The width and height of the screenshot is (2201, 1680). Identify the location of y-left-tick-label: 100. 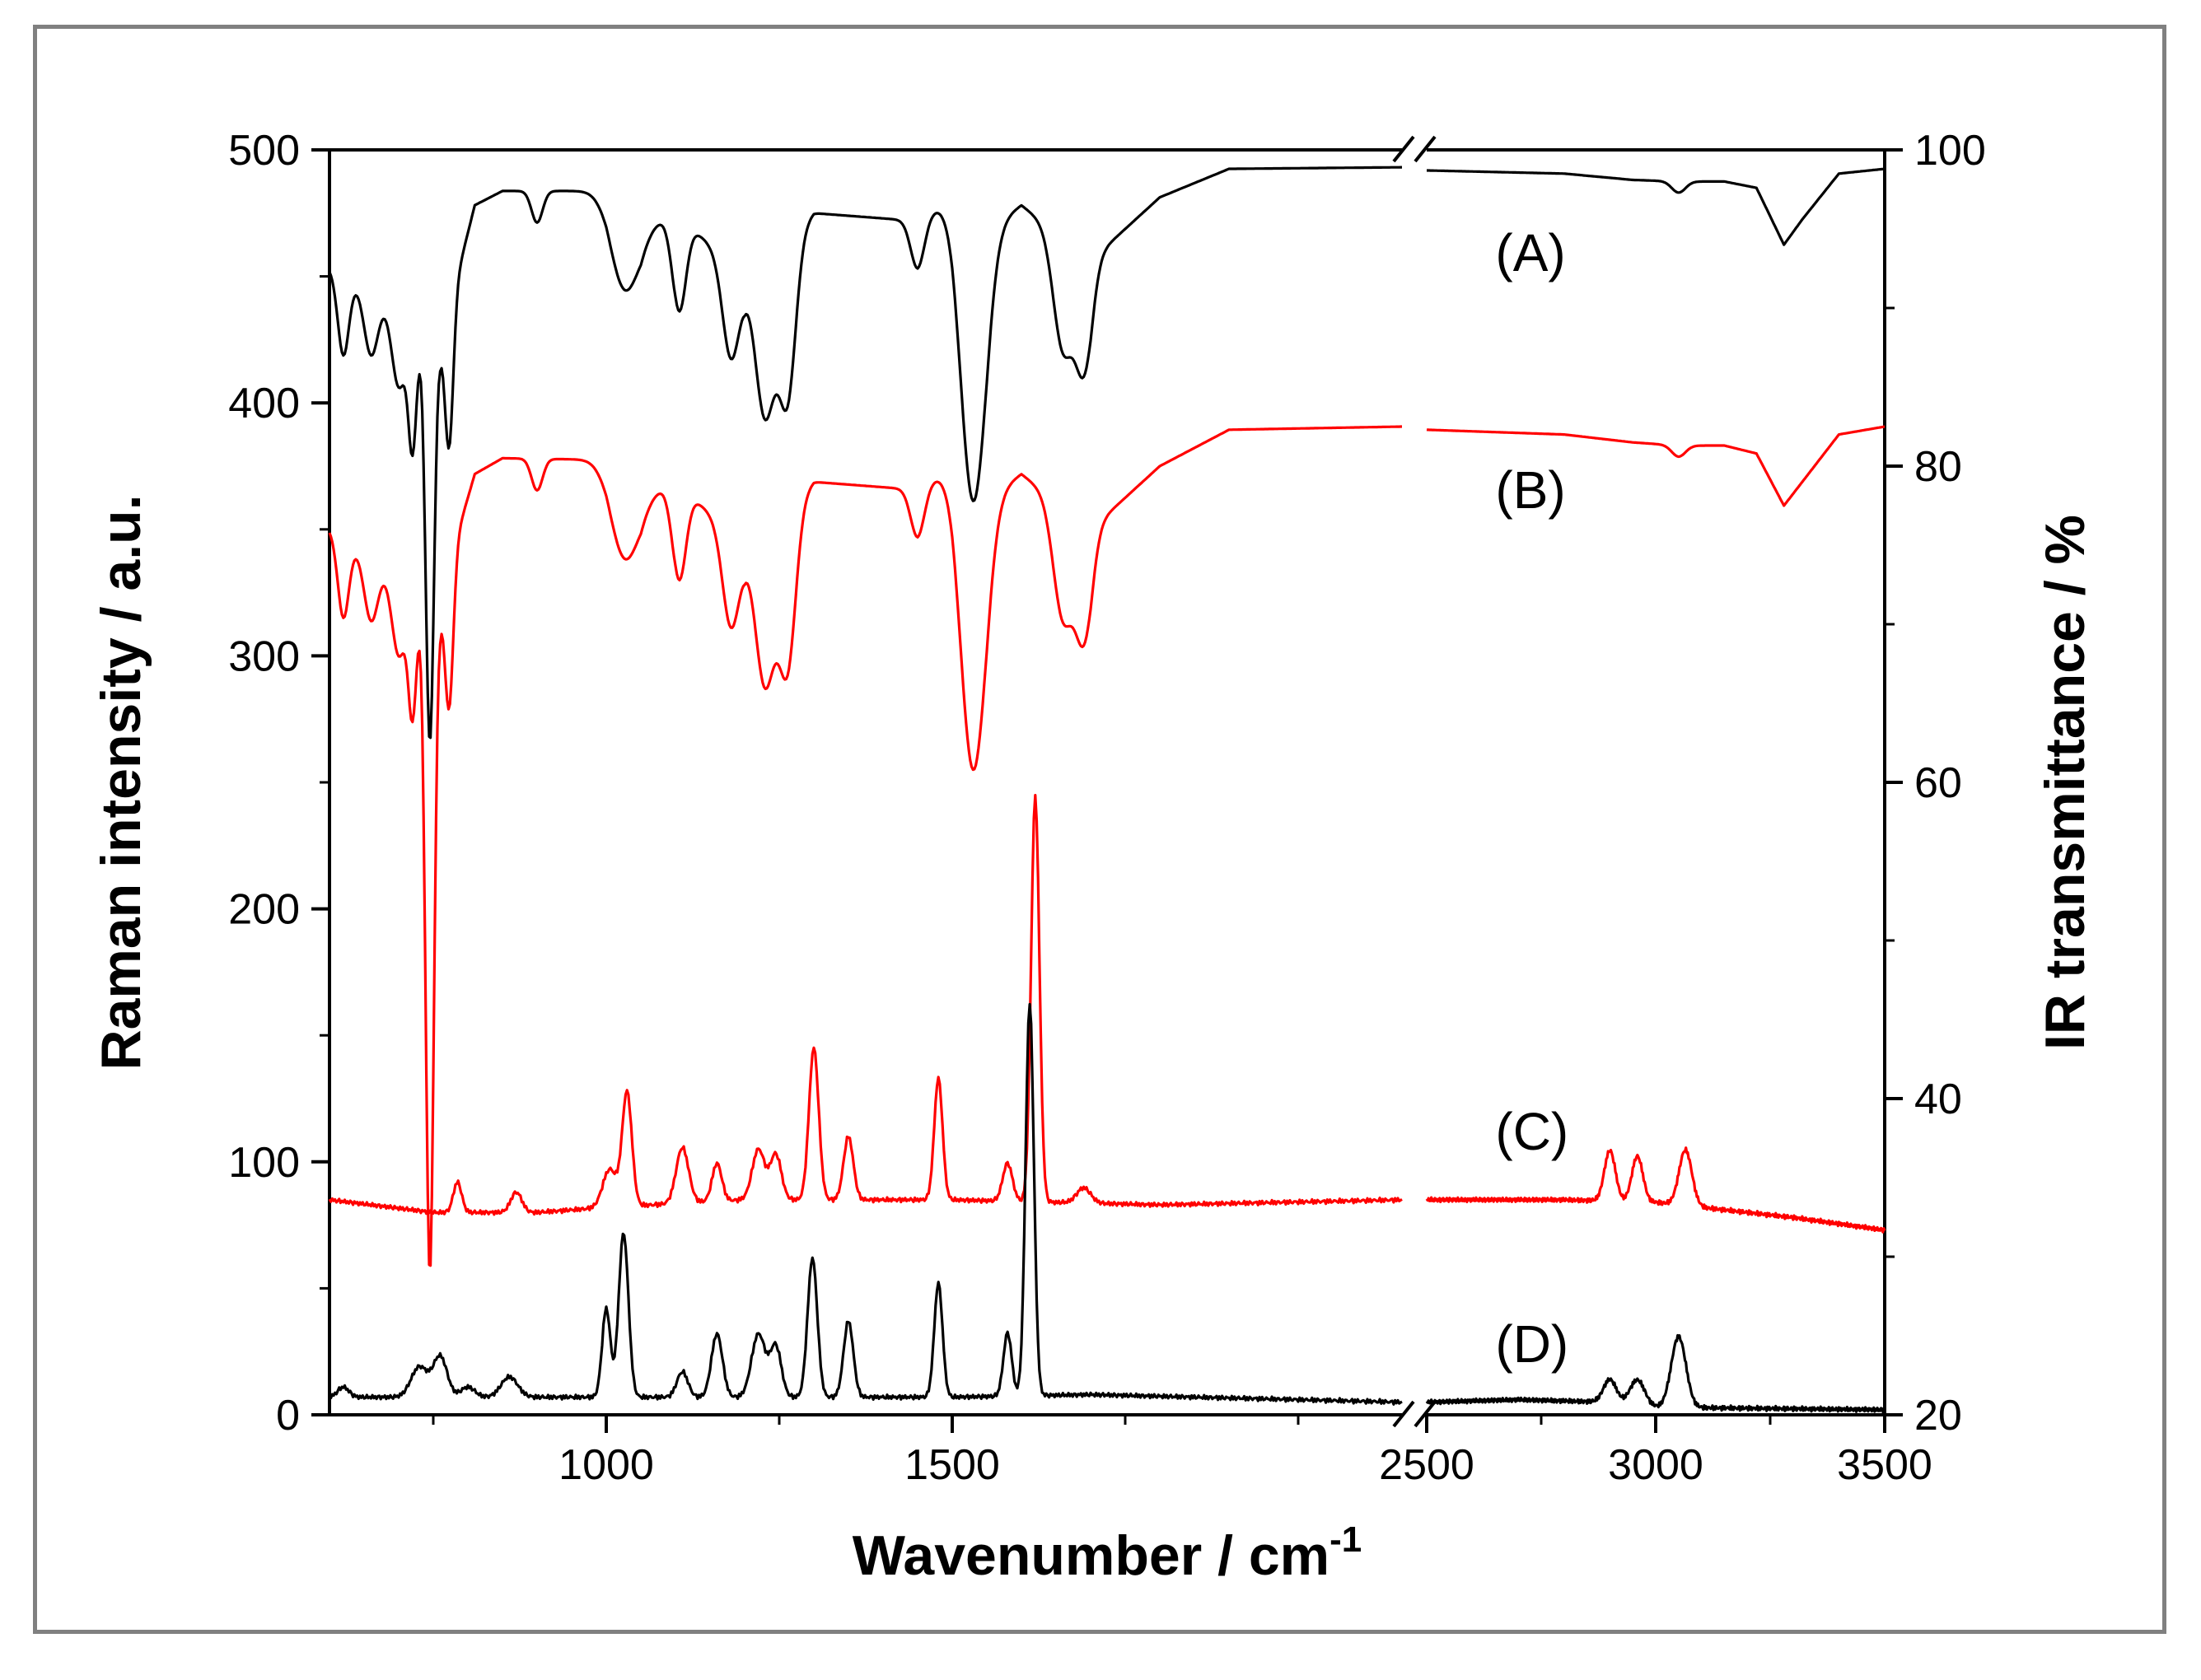
(264, 1163).